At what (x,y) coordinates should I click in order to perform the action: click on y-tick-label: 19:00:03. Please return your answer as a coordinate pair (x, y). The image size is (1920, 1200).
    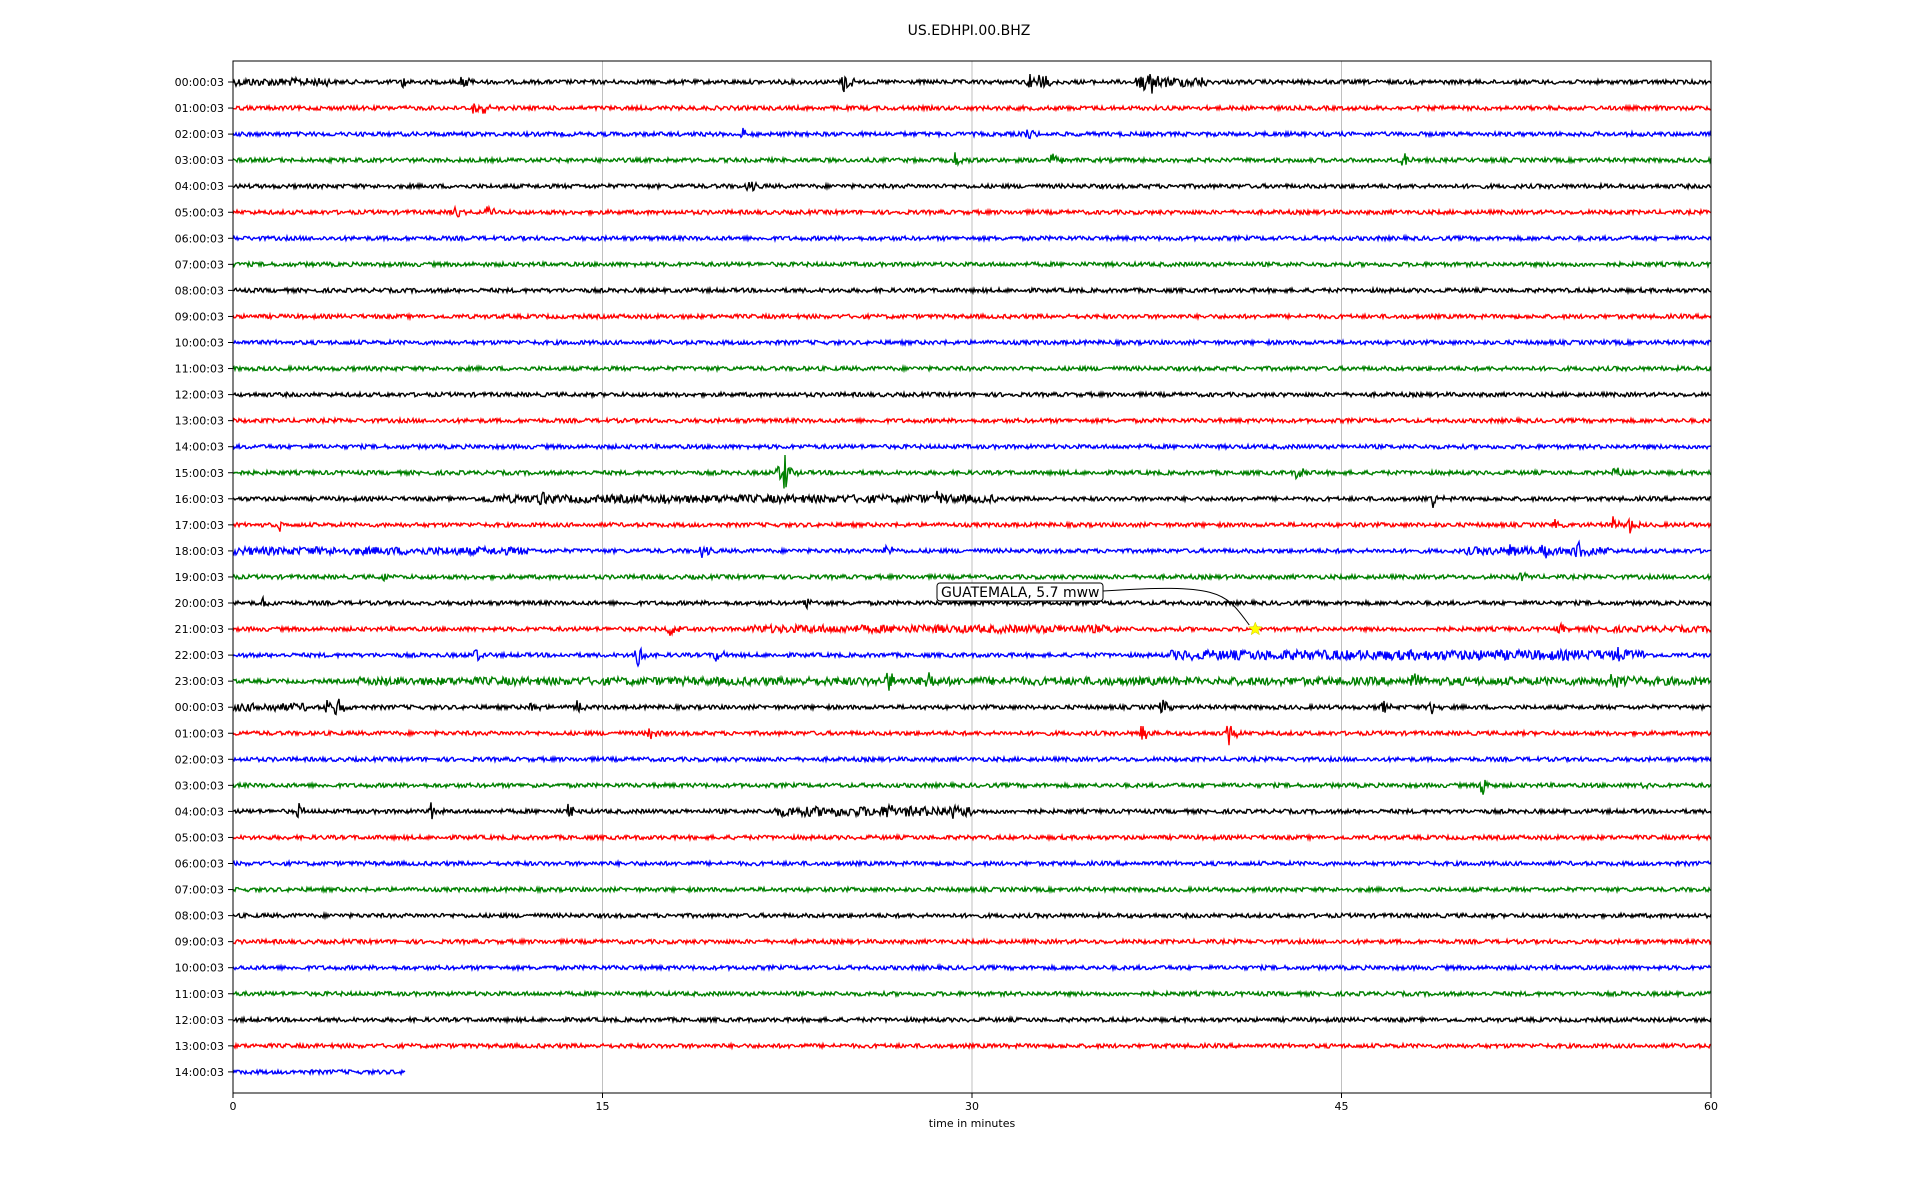
    Looking at the image, I should click on (199, 577).